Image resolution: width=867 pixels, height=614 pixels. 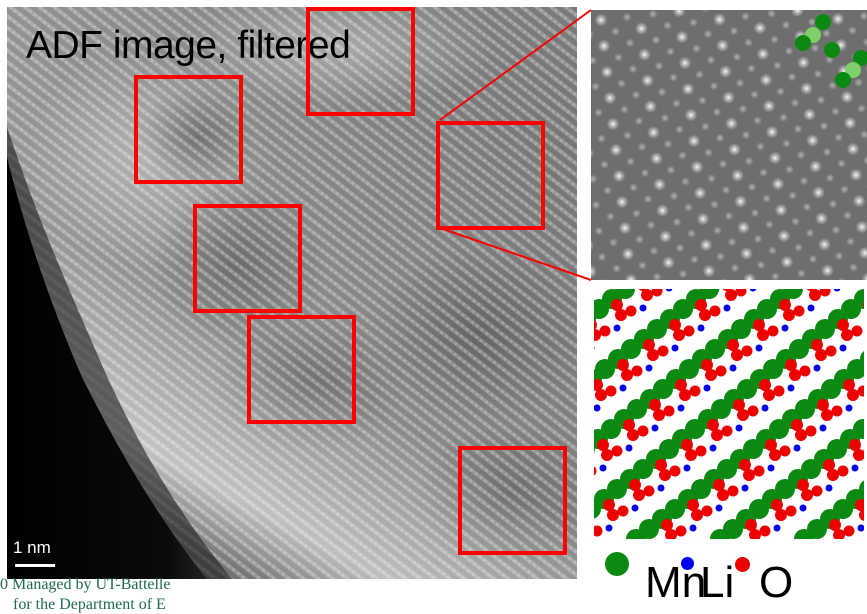 What do you see at coordinates (89, 605) in the screenshot?
I see `footer-line-2: for the Department of E` at bounding box center [89, 605].